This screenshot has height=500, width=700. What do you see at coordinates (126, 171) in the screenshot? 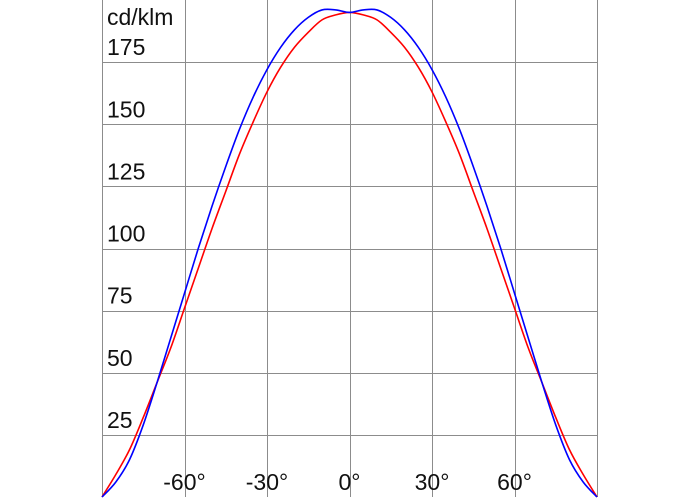
I see `y-tick-label: 125` at bounding box center [126, 171].